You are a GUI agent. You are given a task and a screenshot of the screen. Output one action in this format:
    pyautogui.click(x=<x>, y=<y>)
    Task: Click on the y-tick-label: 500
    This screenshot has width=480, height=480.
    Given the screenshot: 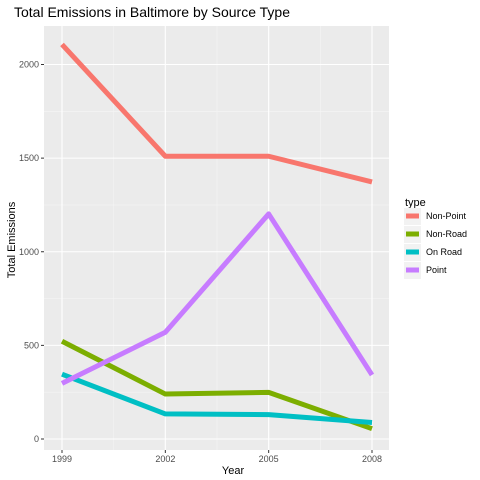 What is the action you would take?
    pyautogui.click(x=31, y=345)
    